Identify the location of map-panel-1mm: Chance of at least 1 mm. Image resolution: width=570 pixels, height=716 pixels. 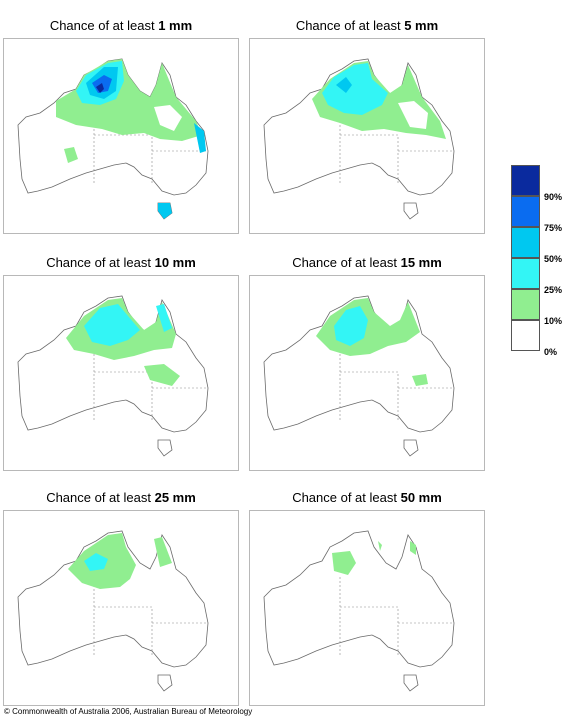
(121, 126).